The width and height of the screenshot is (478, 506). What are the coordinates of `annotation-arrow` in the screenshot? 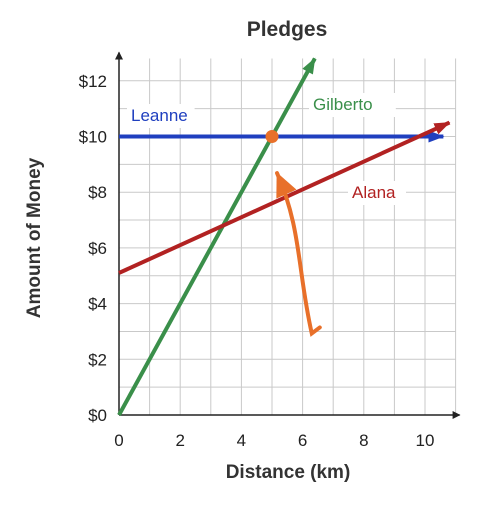 It's located at (298, 254).